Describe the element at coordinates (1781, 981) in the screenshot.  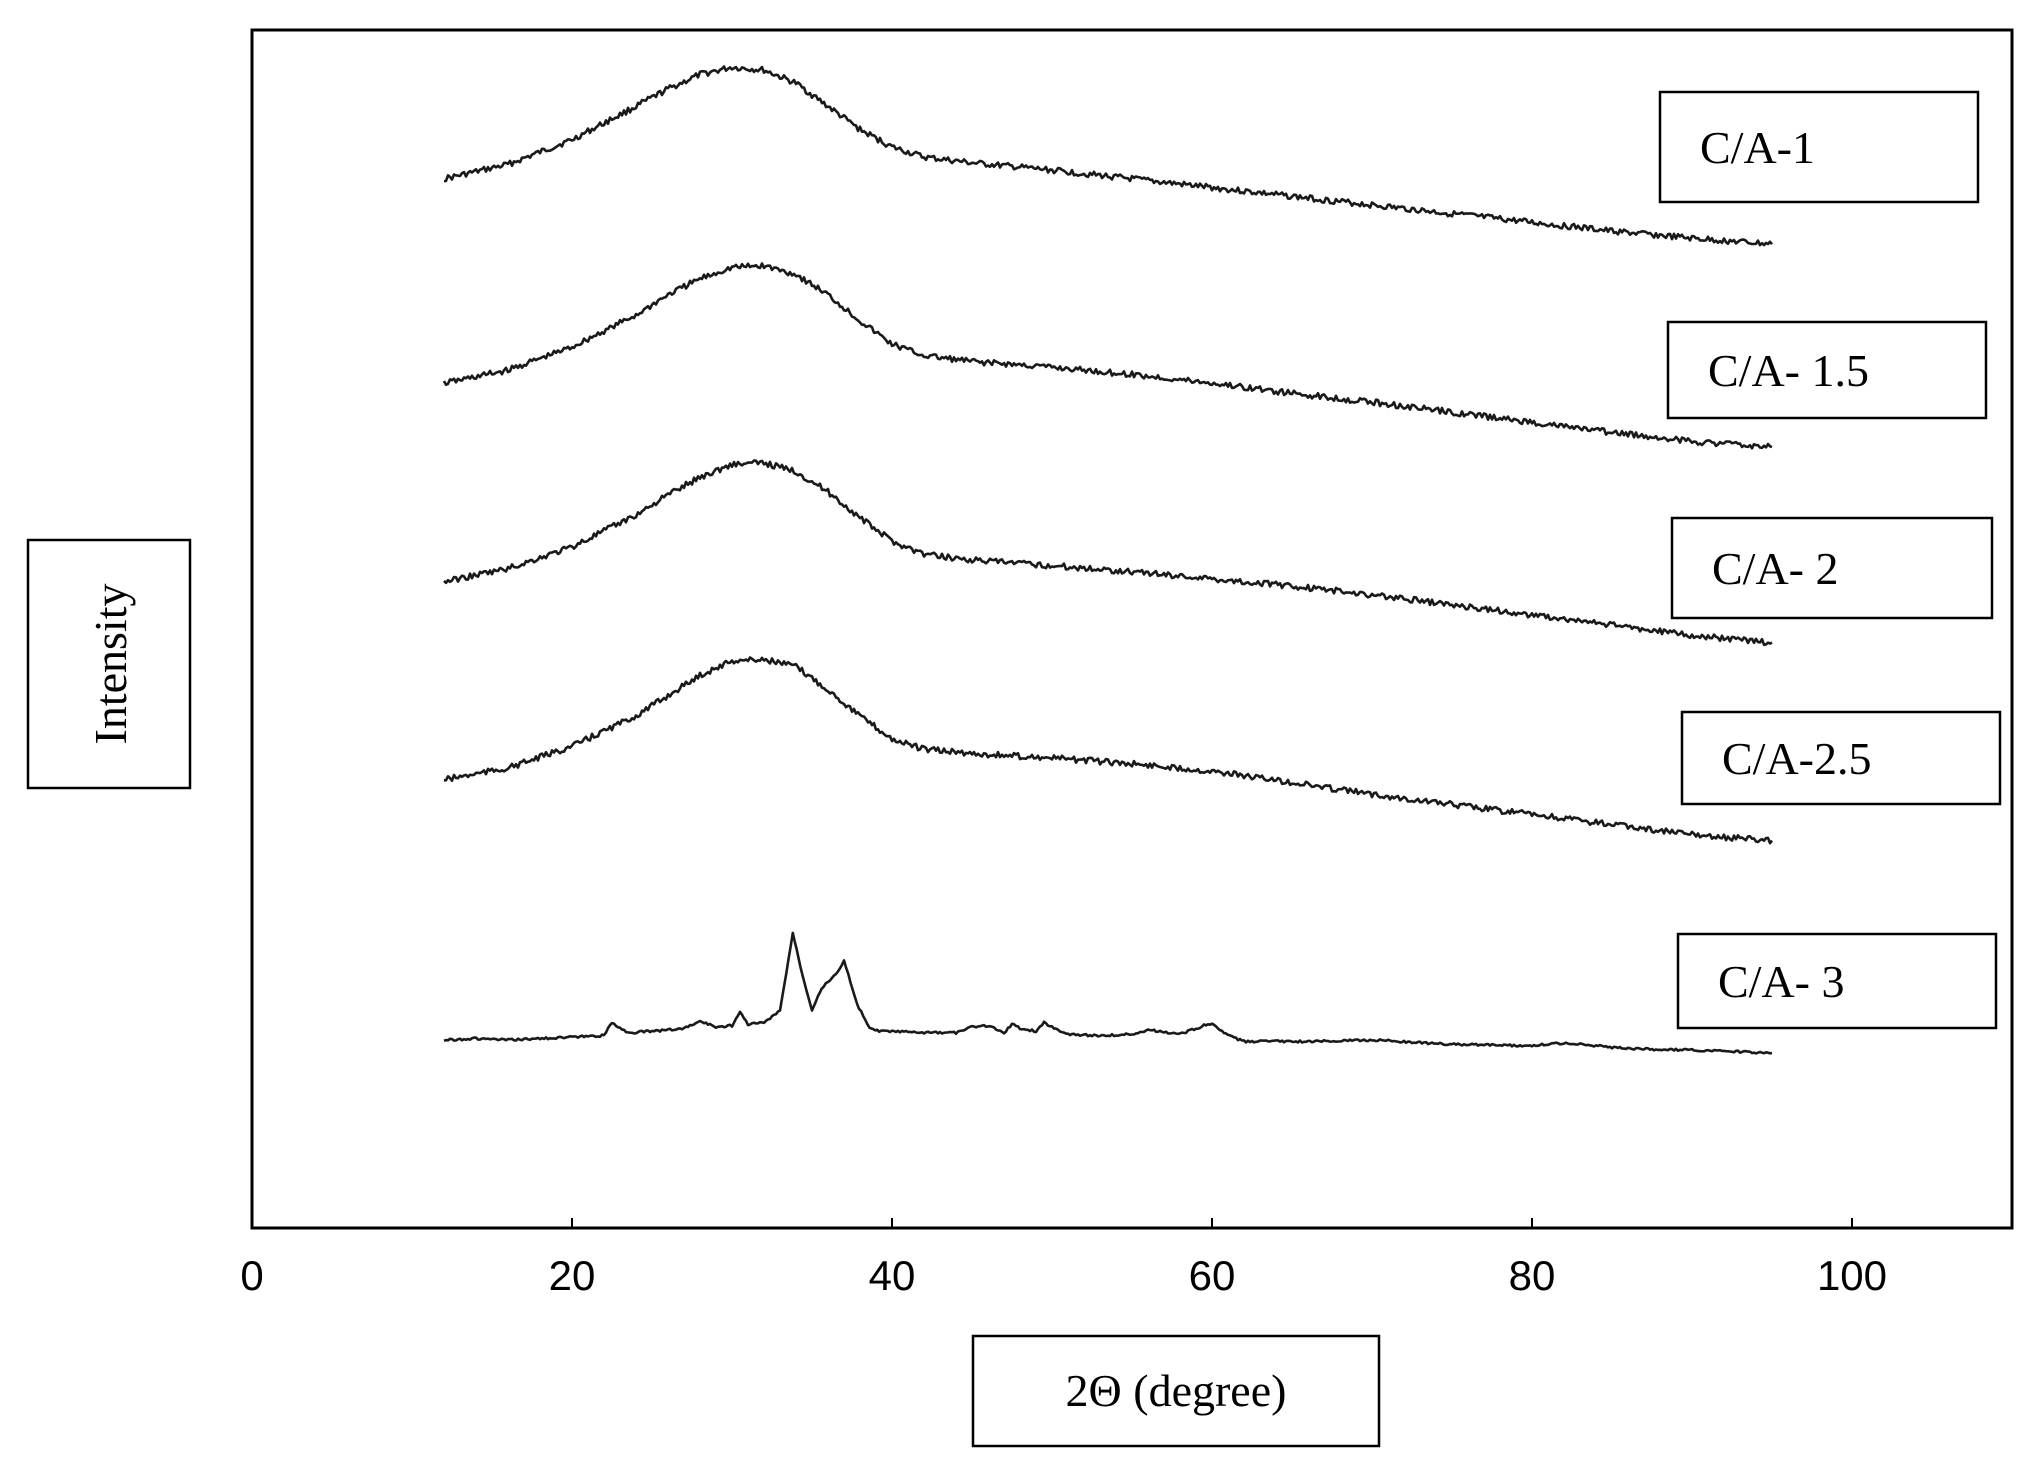
I see `series-label: C/A- 3` at that location.